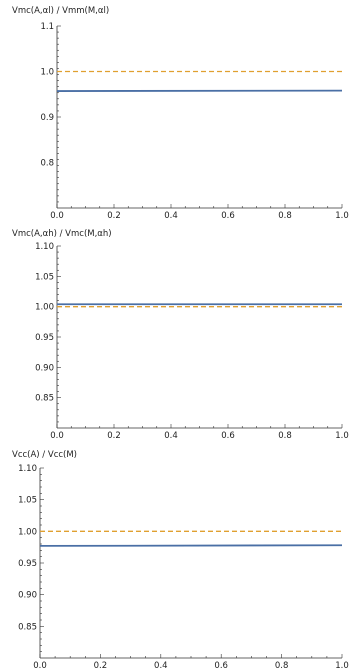 This screenshot has height=671, width=354. I want to click on y-axis-label: Vcc(A) / Vcc(M), so click(44, 455).